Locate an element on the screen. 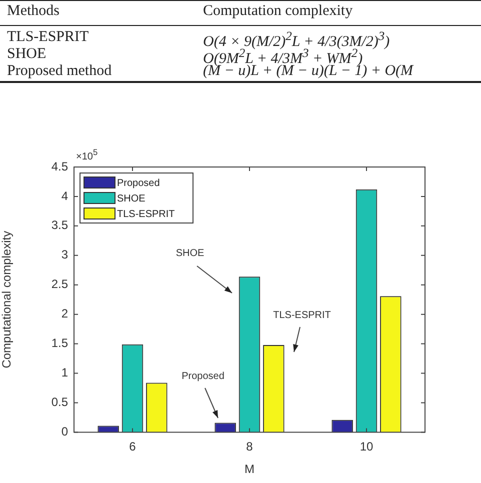 This screenshot has height=483, width=481. text: TLS-ESPRIT is located at coordinates (48, 37).